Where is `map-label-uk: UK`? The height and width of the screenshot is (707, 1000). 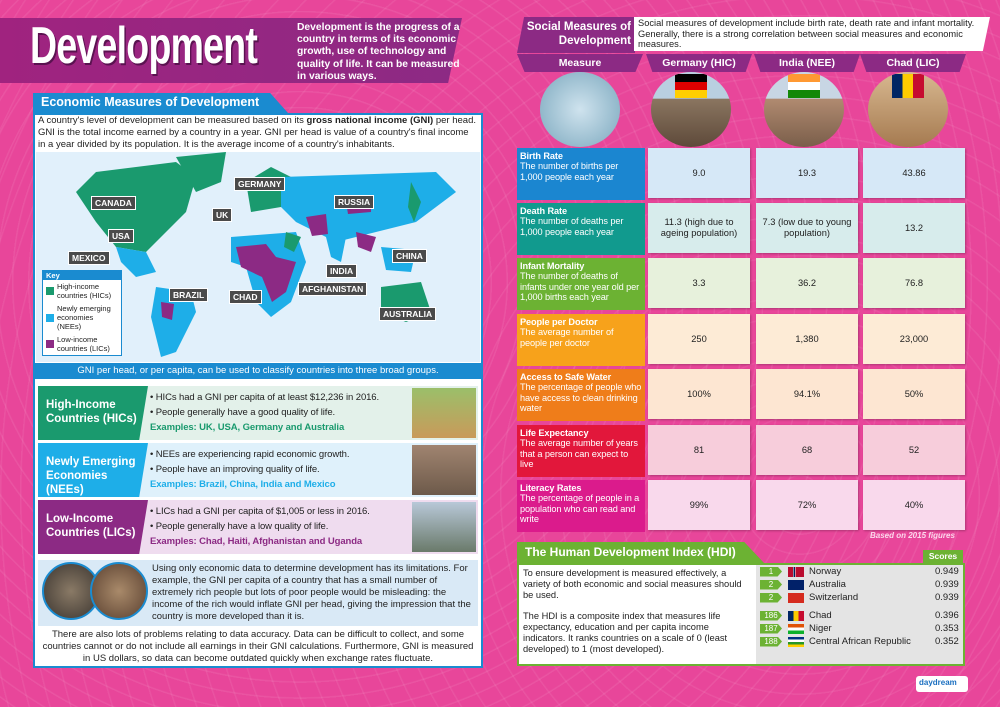 map-label-uk: UK is located at coordinates (222, 215).